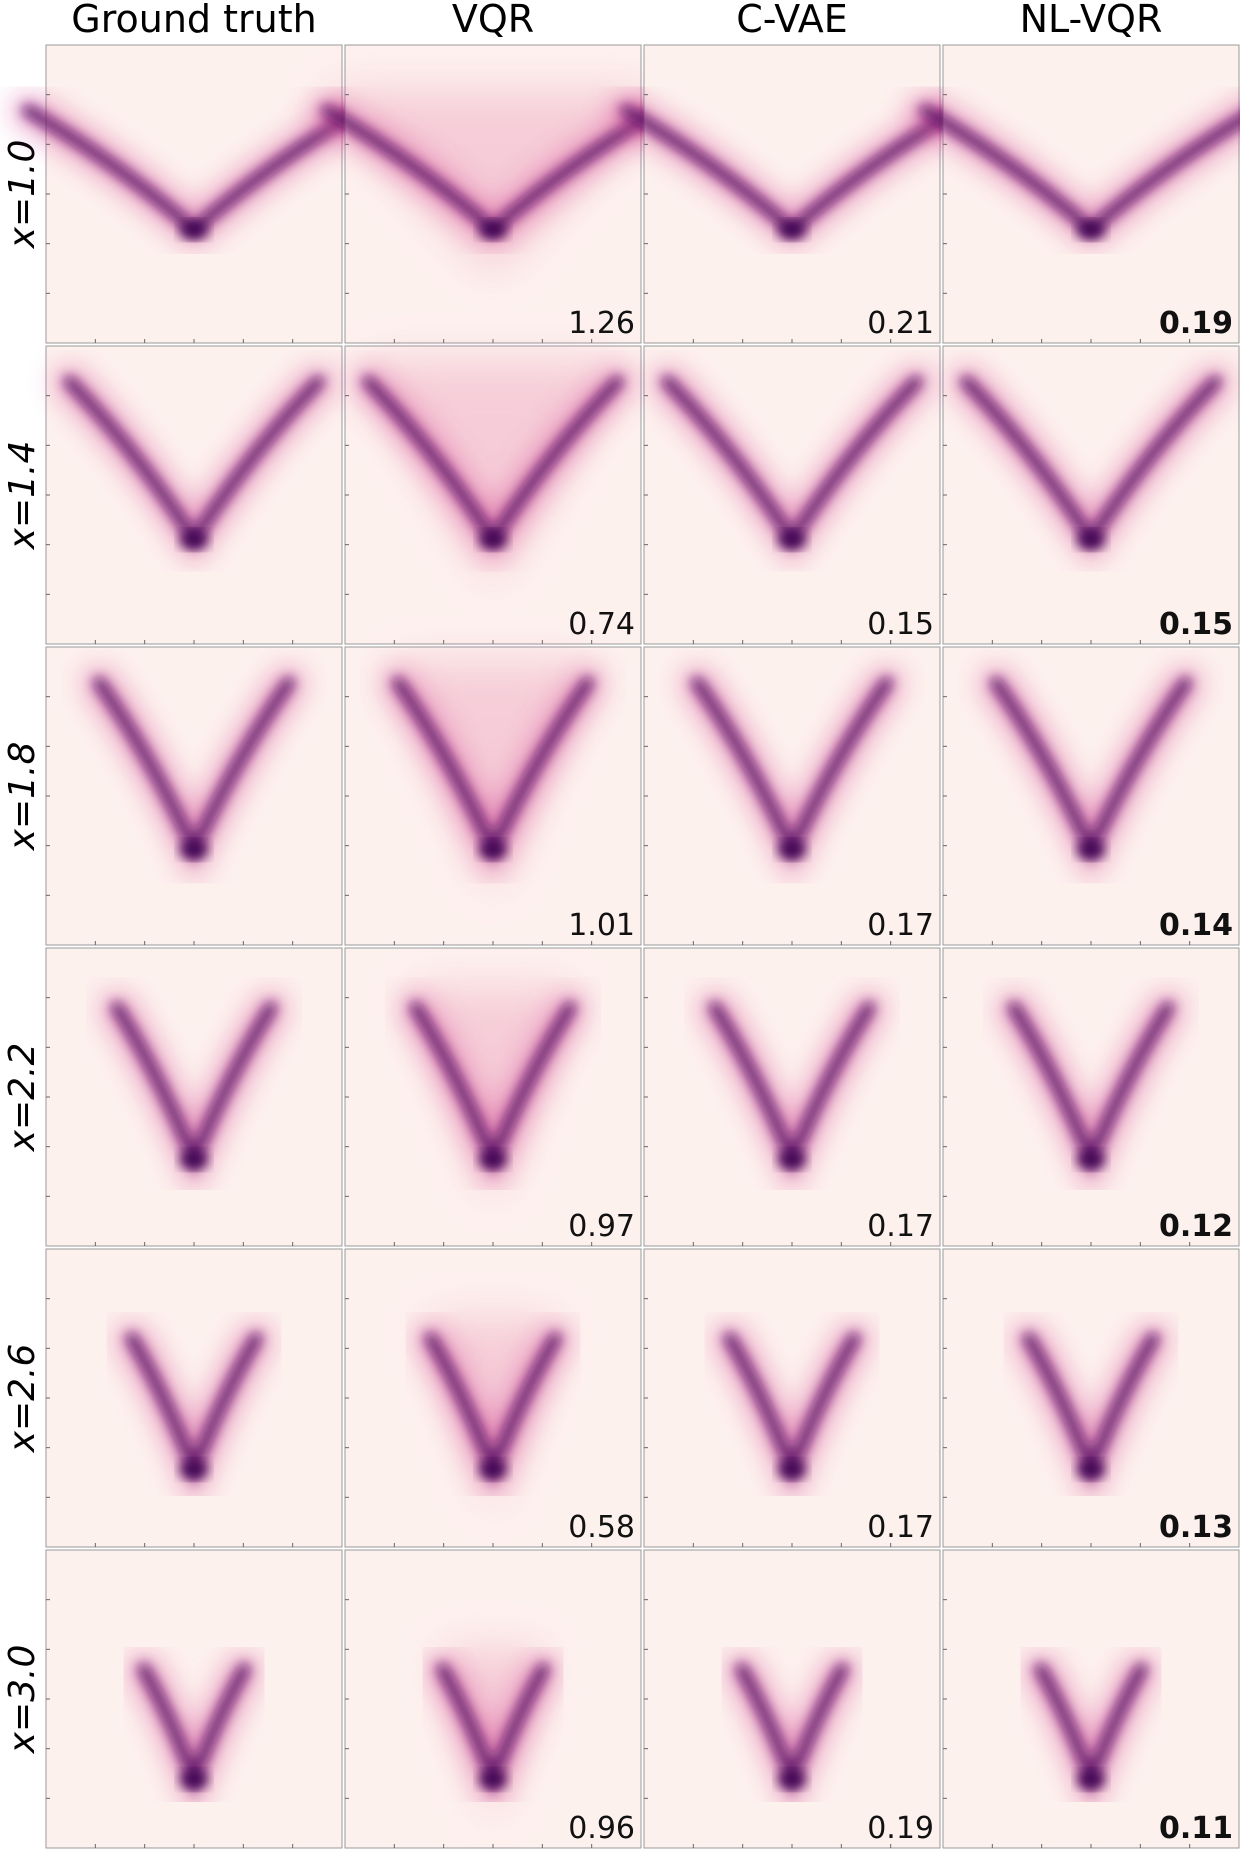 The height and width of the screenshot is (1860, 1240). What do you see at coordinates (1091, 796) in the screenshot?
I see `density-panel: 0.14` at bounding box center [1091, 796].